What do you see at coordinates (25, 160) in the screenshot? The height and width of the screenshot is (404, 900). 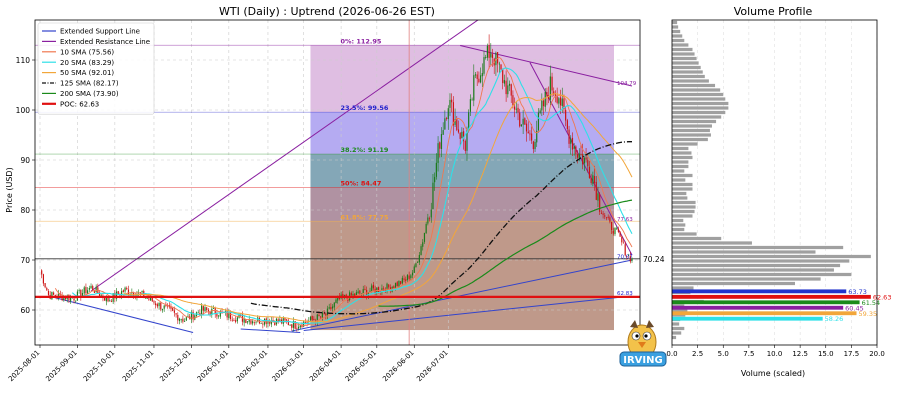 I see `y-tick-label: 90` at bounding box center [25, 160].